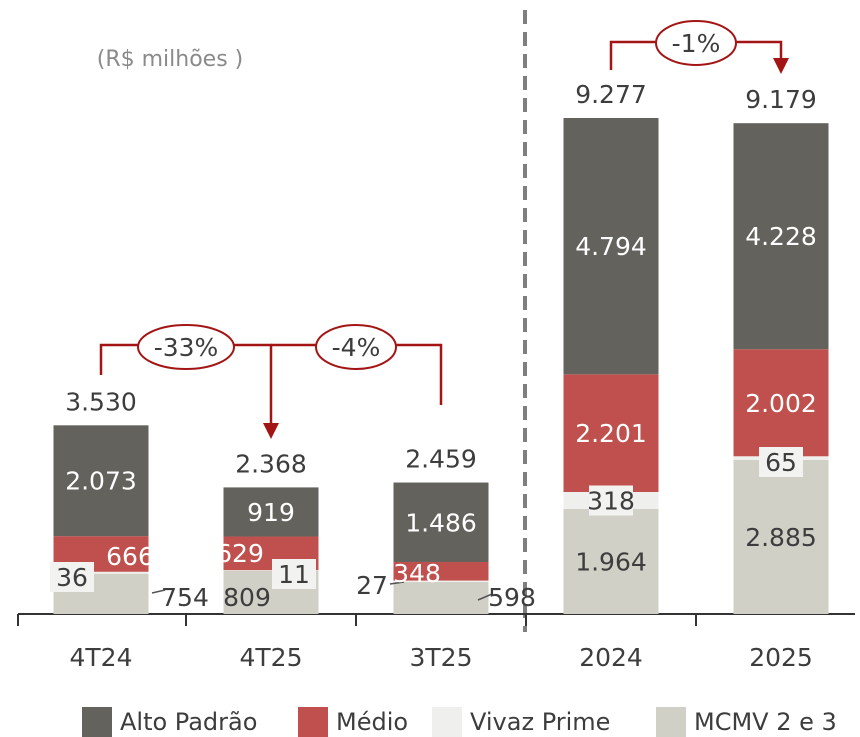 The image size is (860, 737). I want to click on value-label: 65, so click(781, 462).